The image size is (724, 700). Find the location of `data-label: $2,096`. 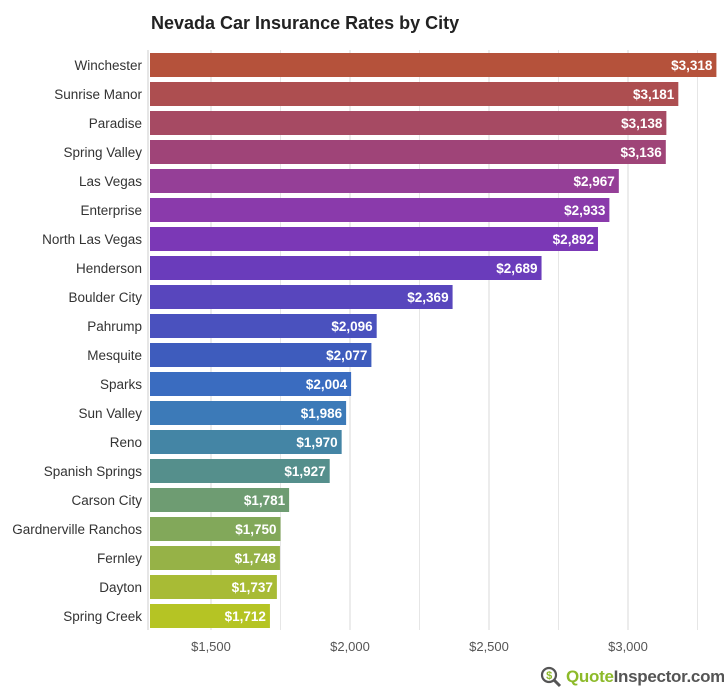

data-label: $2,096 is located at coordinates (352, 326).